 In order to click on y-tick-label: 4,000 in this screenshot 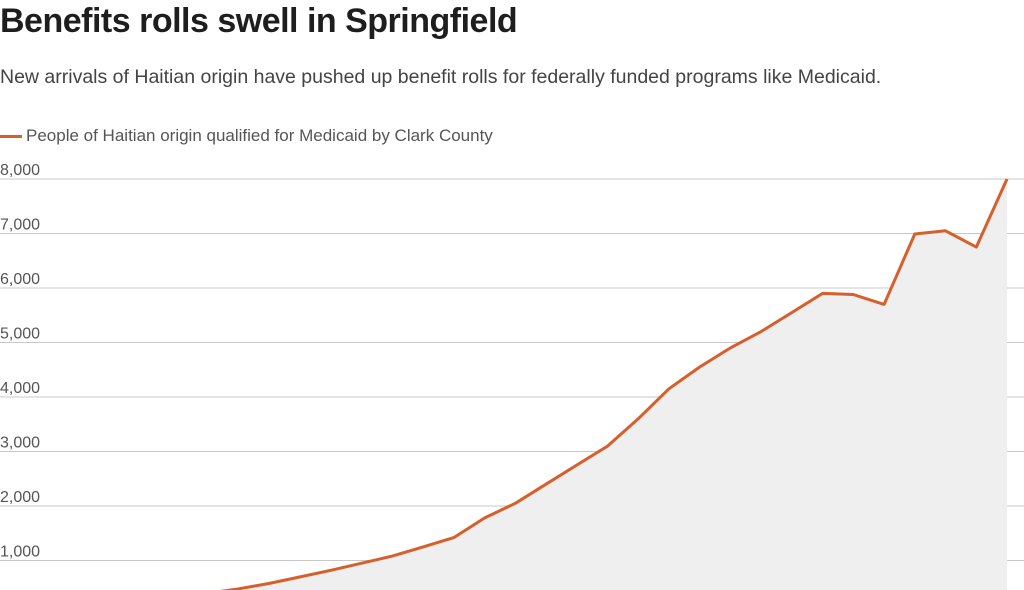, I will do `click(20, 388)`.